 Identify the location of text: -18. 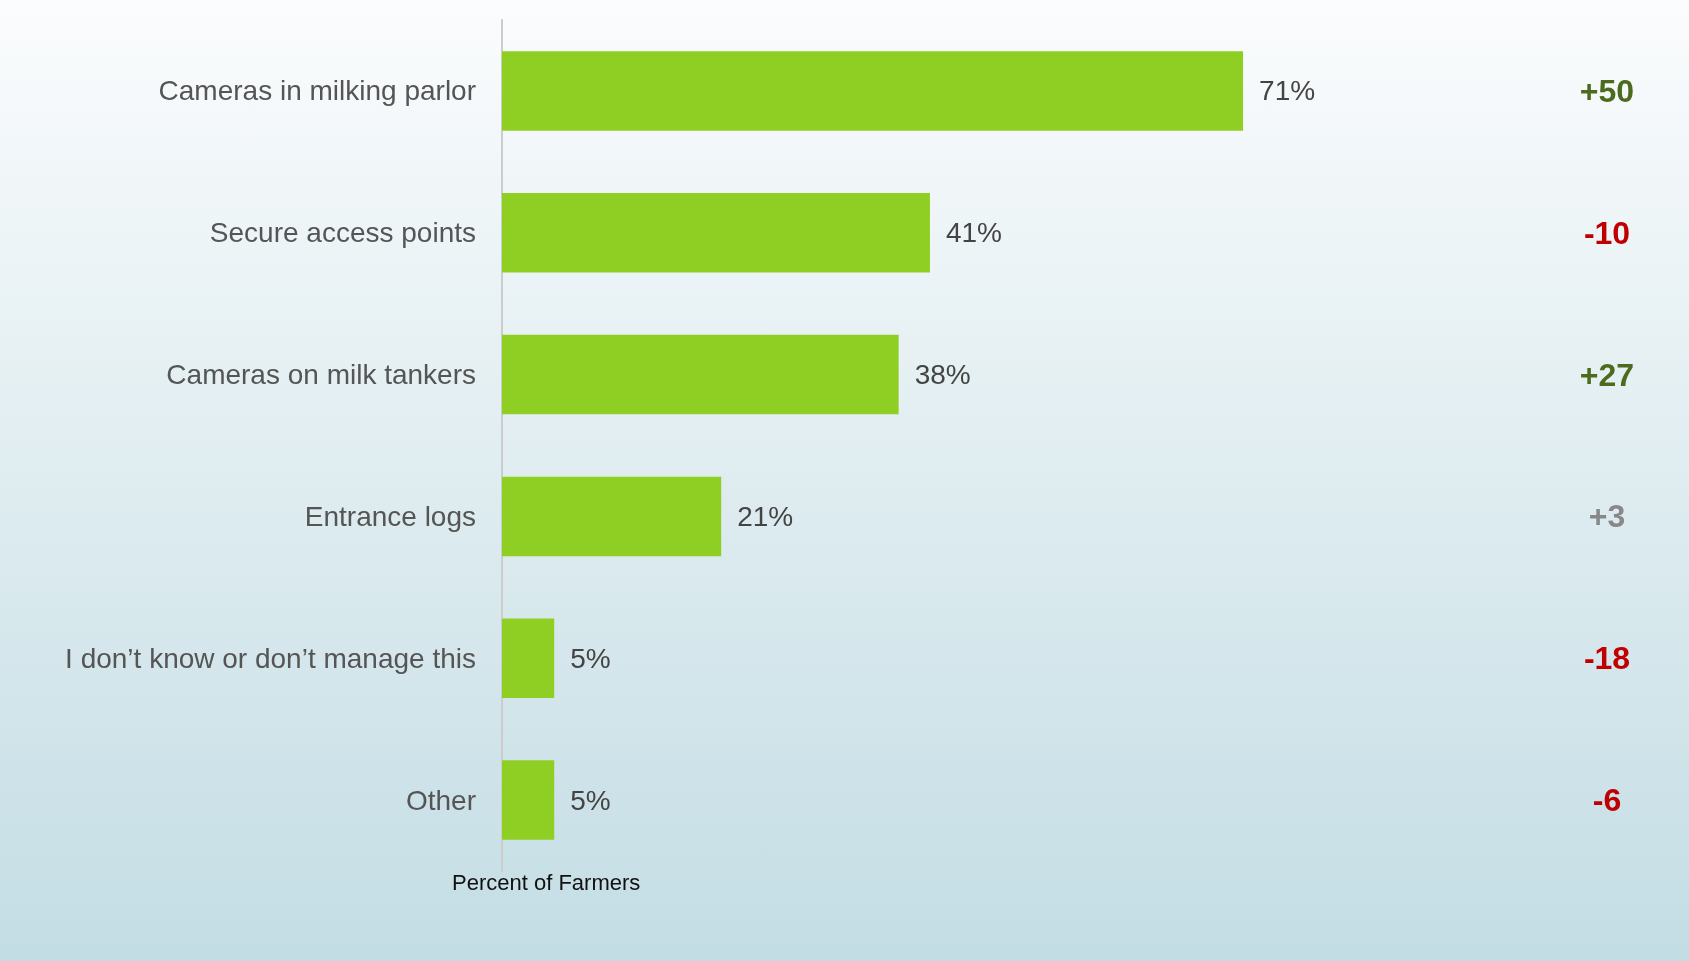
(1607, 658).